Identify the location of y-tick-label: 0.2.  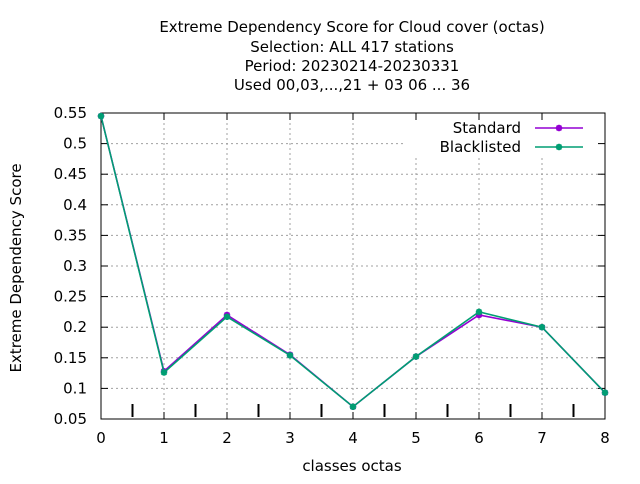
(75, 327).